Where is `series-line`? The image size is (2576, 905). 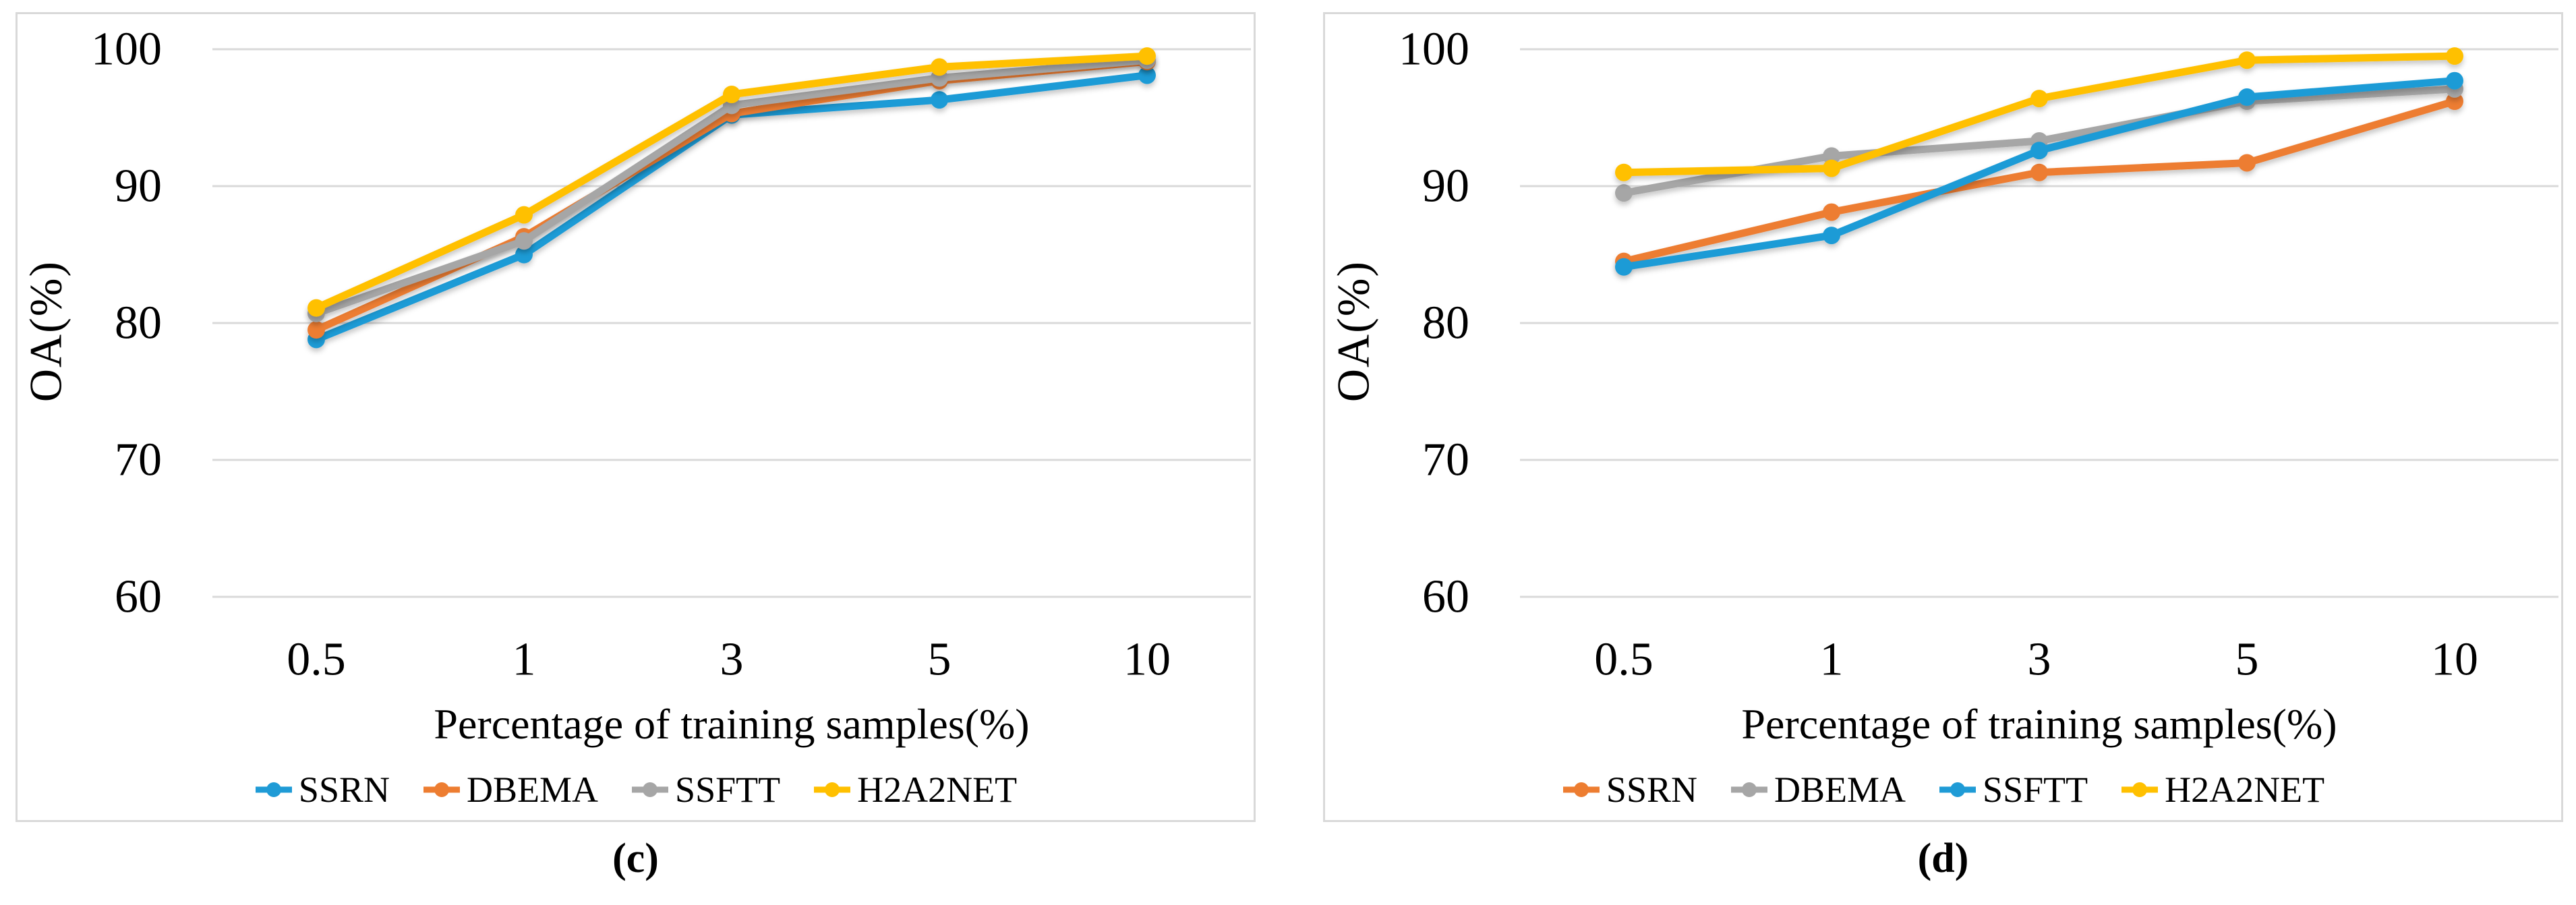 series-line is located at coordinates (2039, 182).